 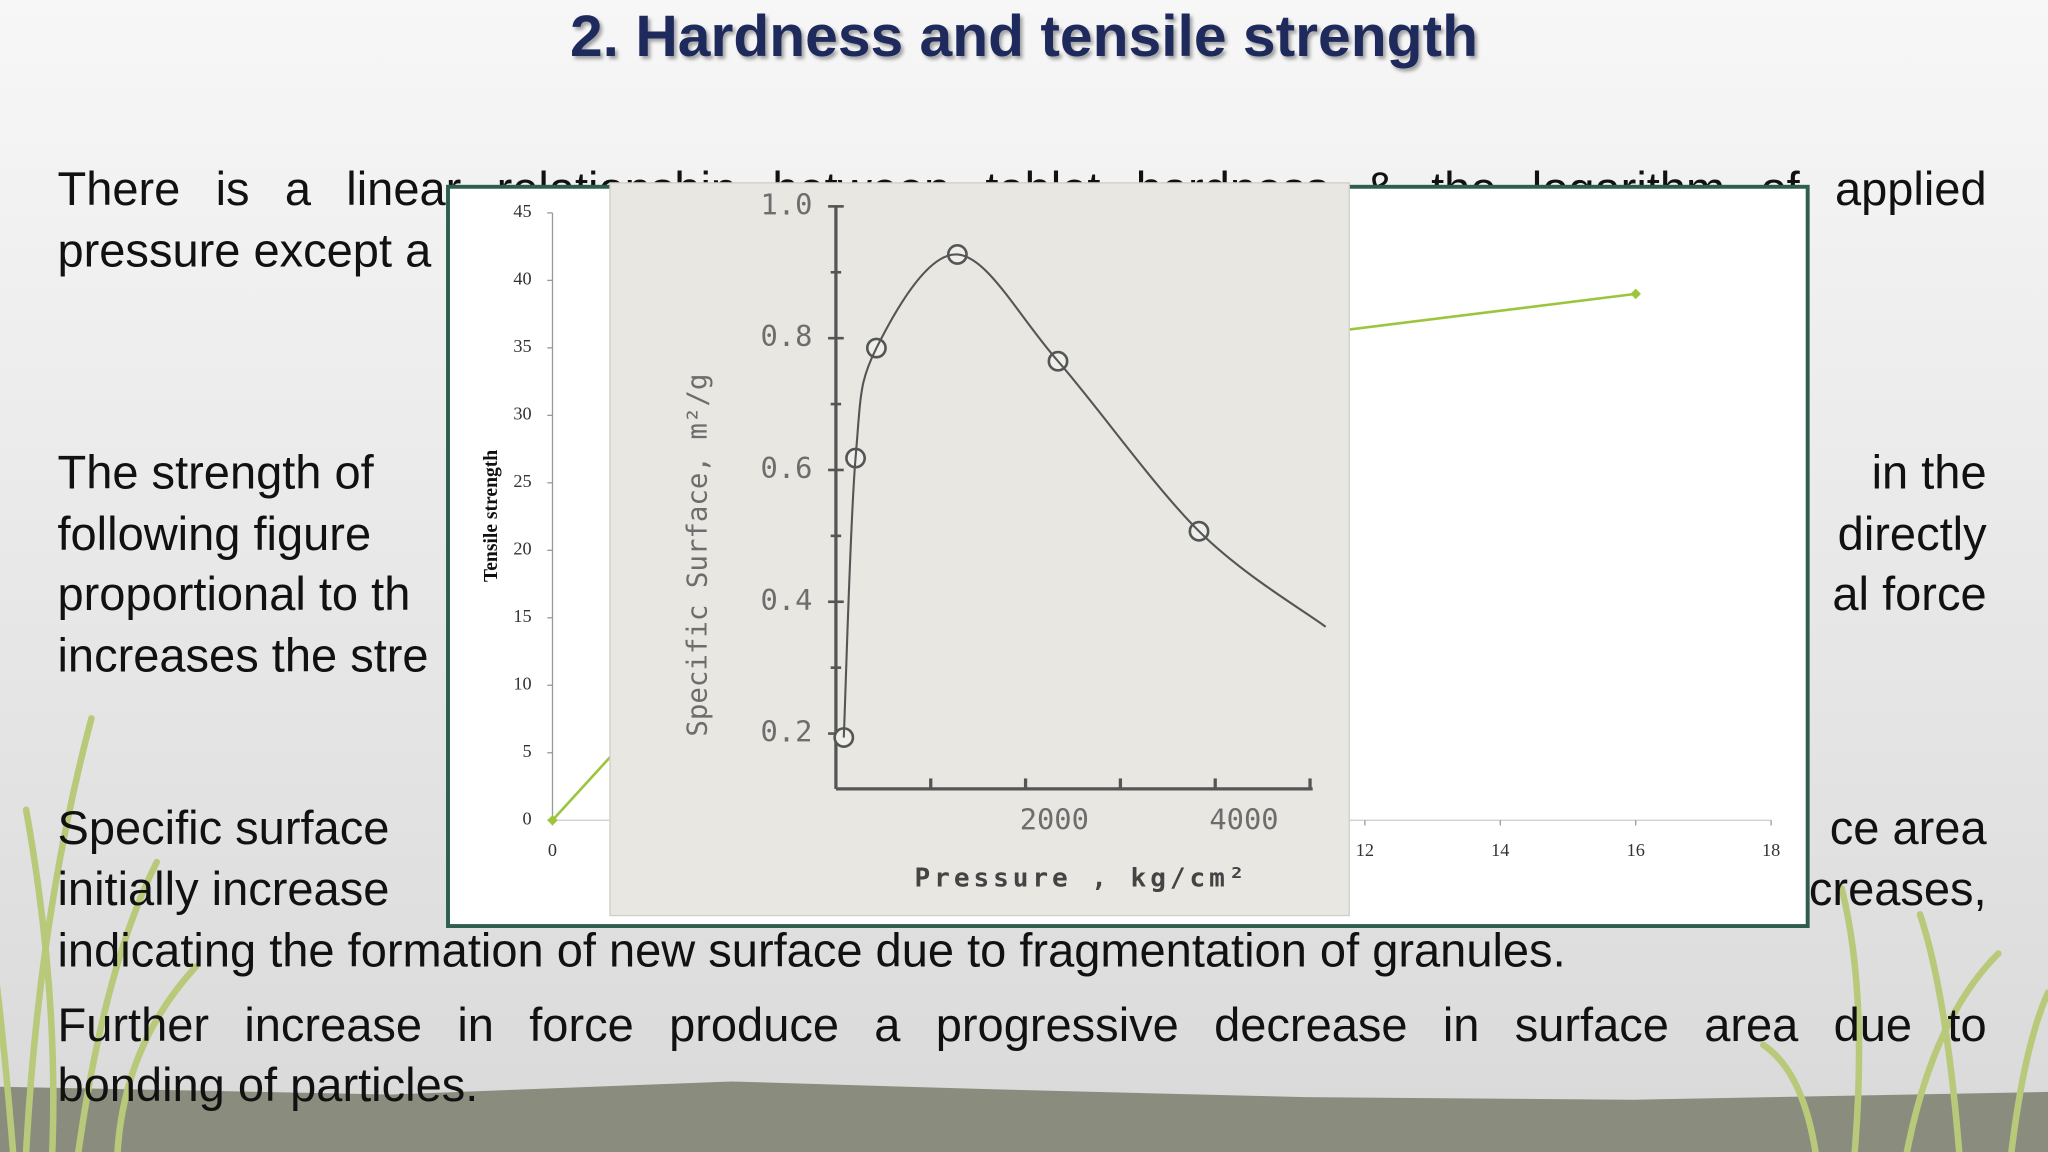 What do you see at coordinates (1909, 593) in the screenshot?
I see `text: al force` at bounding box center [1909, 593].